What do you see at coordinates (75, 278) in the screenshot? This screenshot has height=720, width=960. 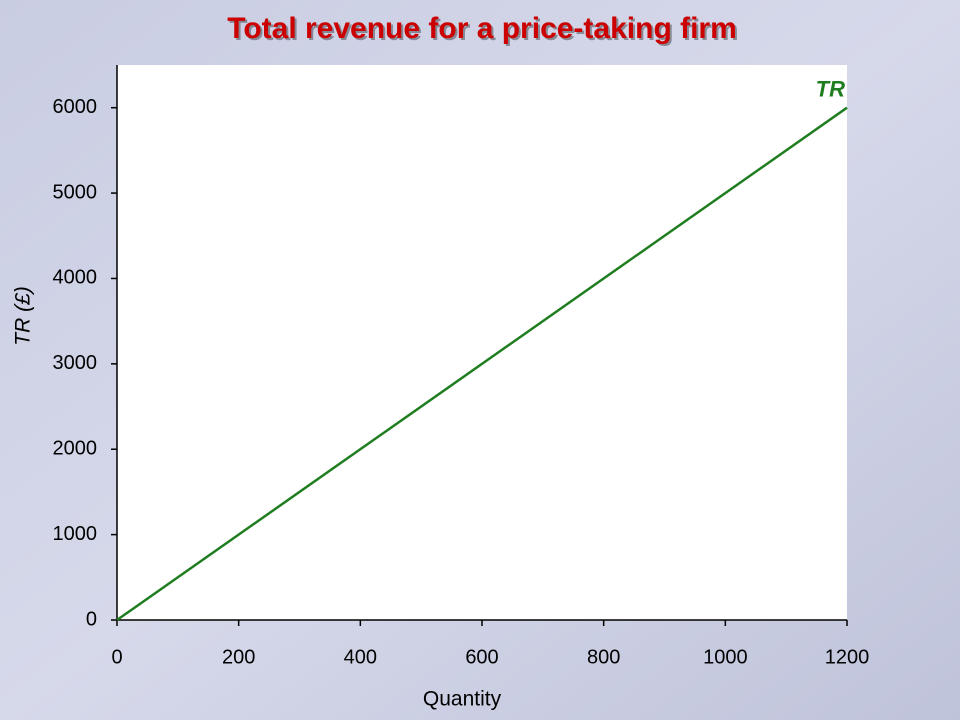 I see `y-tick-label: 4000` at bounding box center [75, 278].